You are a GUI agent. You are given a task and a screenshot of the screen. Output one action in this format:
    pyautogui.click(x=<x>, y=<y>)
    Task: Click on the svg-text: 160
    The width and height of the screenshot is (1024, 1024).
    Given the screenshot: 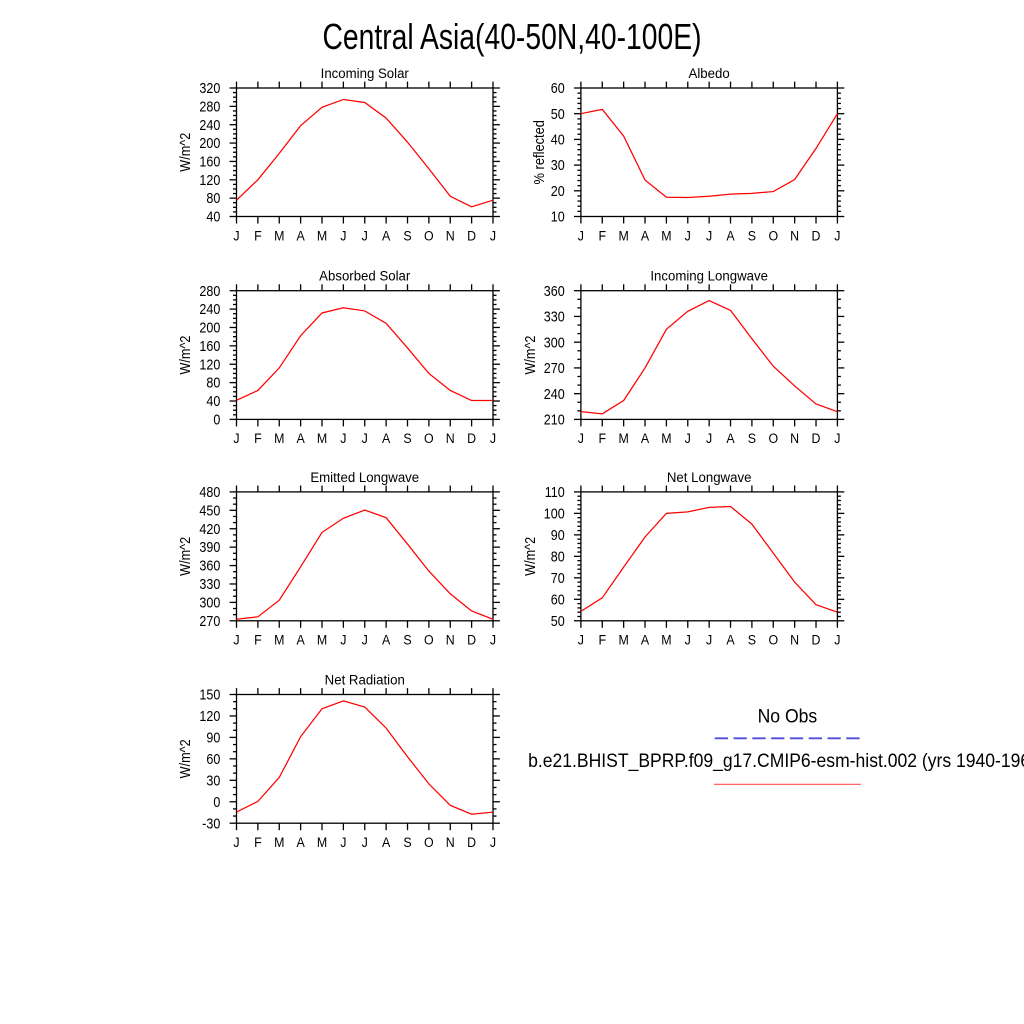 What is the action you would take?
    pyautogui.click(x=209, y=162)
    